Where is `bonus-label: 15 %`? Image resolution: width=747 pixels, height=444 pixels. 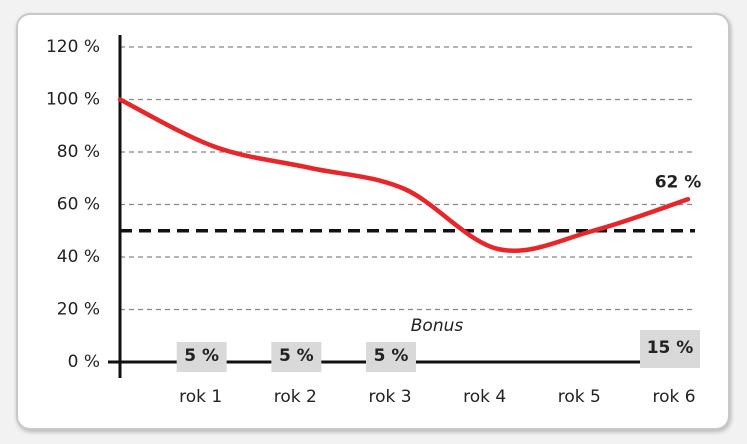
bonus-label: 15 % is located at coordinates (670, 348).